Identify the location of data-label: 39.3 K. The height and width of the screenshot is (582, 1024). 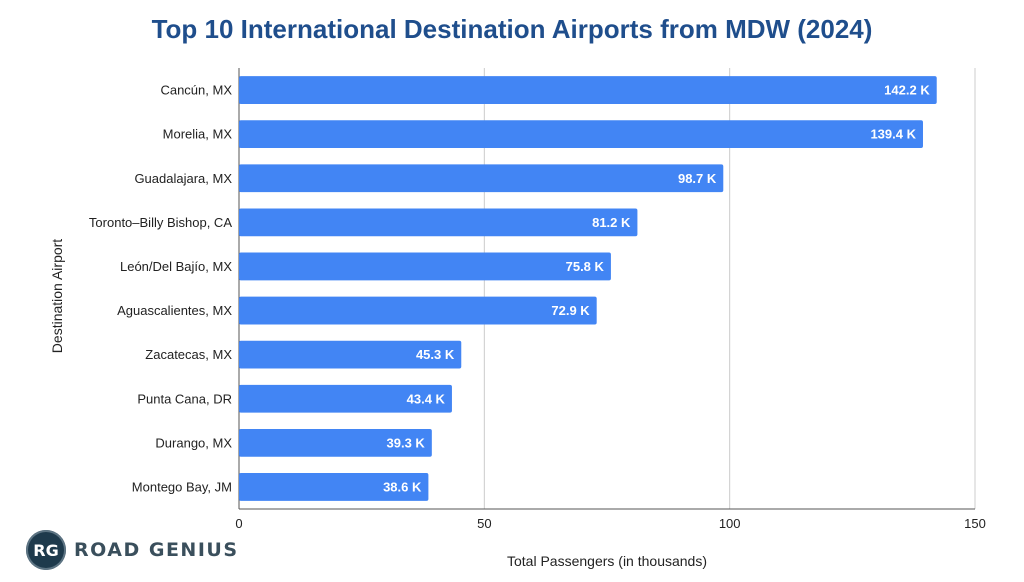
(406, 442).